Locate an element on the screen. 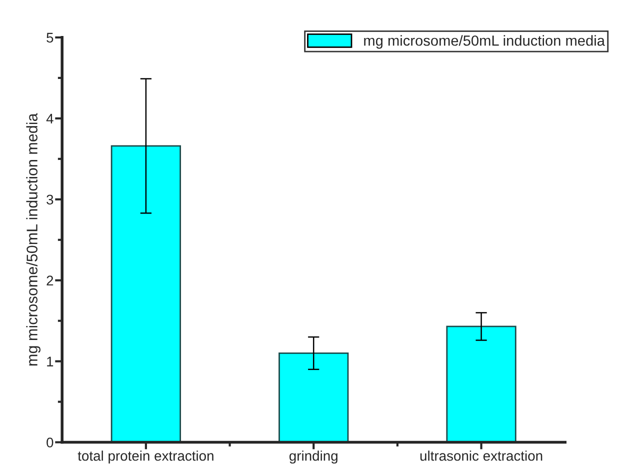 This screenshot has width=621, height=468. x-tick-label: ultrasonic extraction is located at coordinates (481, 455).